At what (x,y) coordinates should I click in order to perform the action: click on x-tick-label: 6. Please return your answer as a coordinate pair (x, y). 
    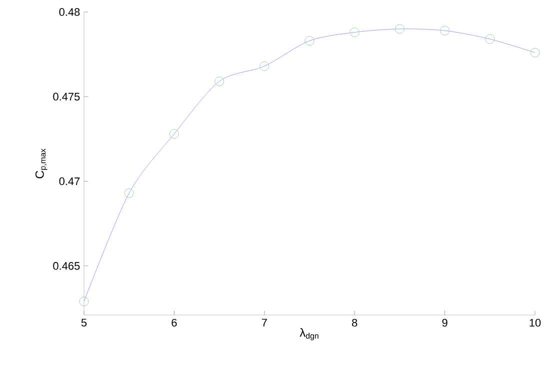
    Looking at the image, I should click on (174, 322).